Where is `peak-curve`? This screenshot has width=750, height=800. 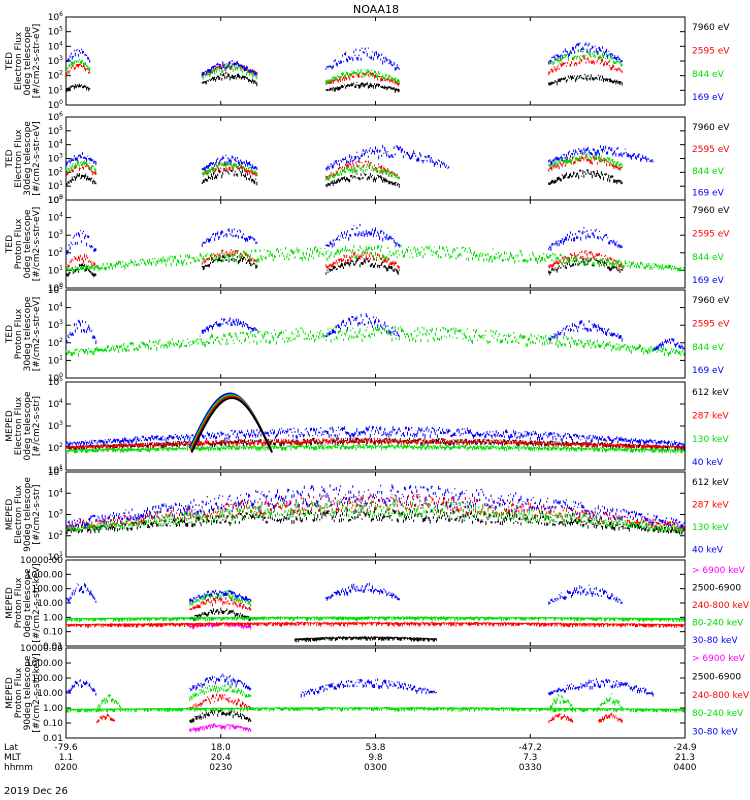
peak-curve is located at coordinates (232, 424).